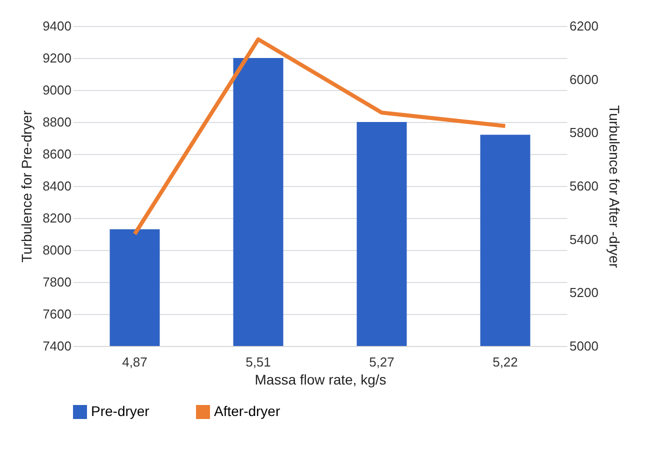 The width and height of the screenshot is (648, 450). Describe the element at coordinates (57, 282) in the screenshot. I see `y-tick-label: 7800` at that location.